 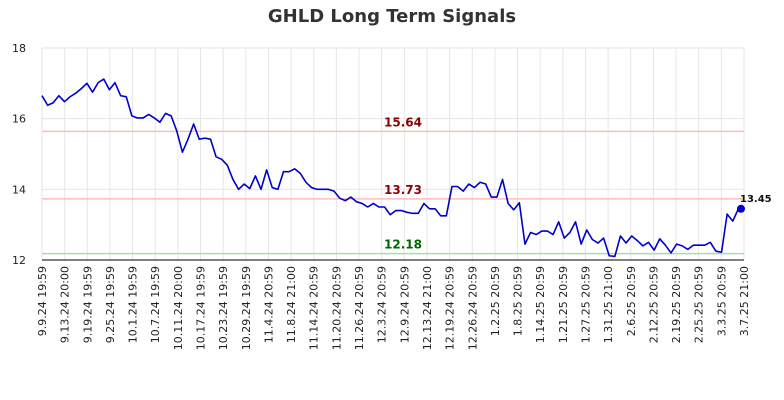 What do you see at coordinates (65, 304) in the screenshot?
I see `x-tick-label: 9.13.24 20:00` at bounding box center [65, 304].